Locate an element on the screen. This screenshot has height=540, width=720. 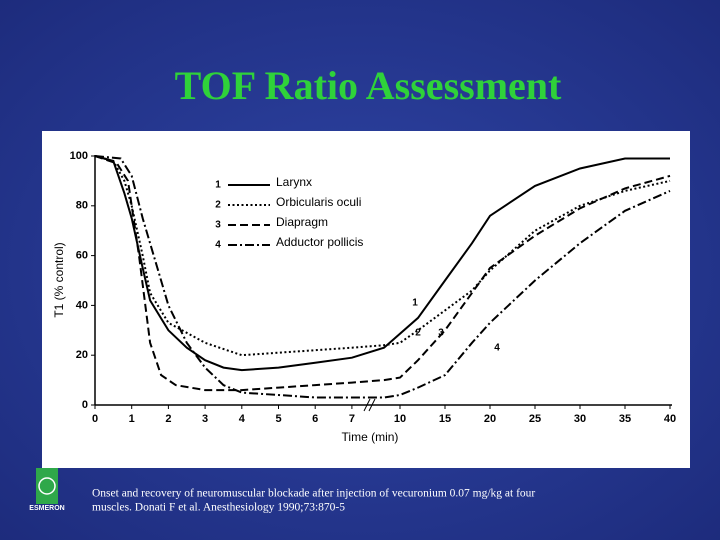
x-tick-label: 7 is located at coordinates (352, 419).